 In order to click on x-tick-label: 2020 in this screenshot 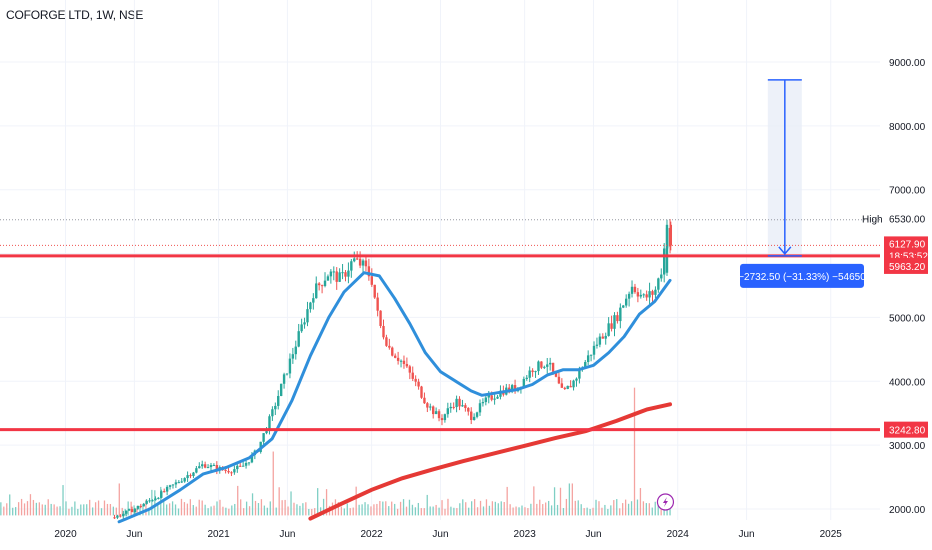, I will do `click(65, 534)`.